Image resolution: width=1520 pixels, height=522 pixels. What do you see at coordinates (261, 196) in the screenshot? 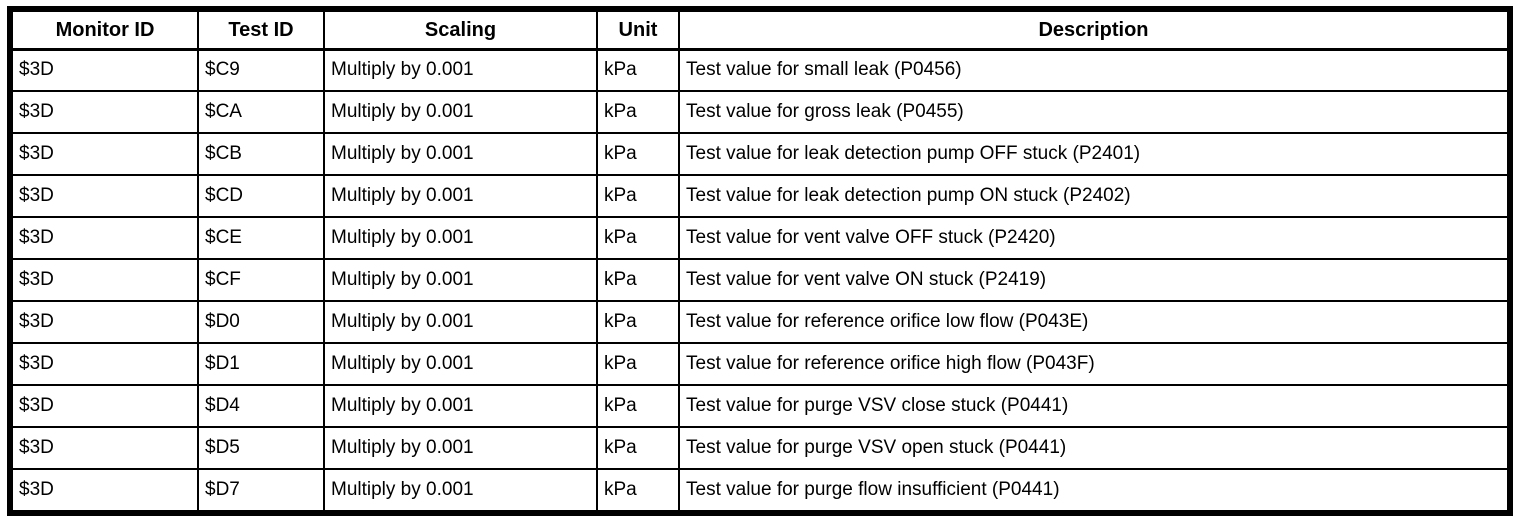
I see `cell-test-id: $CD` at bounding box center [261, 196].